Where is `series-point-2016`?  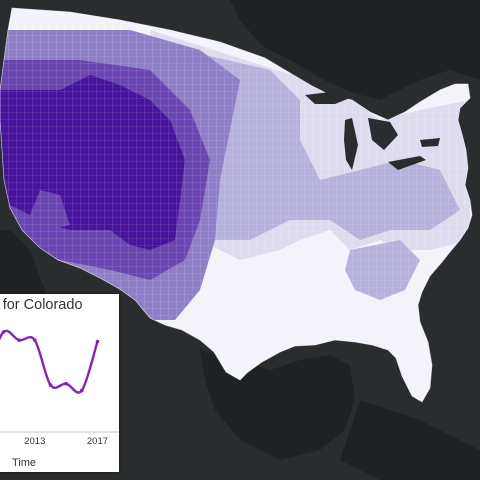
series-point-2016 is located at coordinates (82, 390).